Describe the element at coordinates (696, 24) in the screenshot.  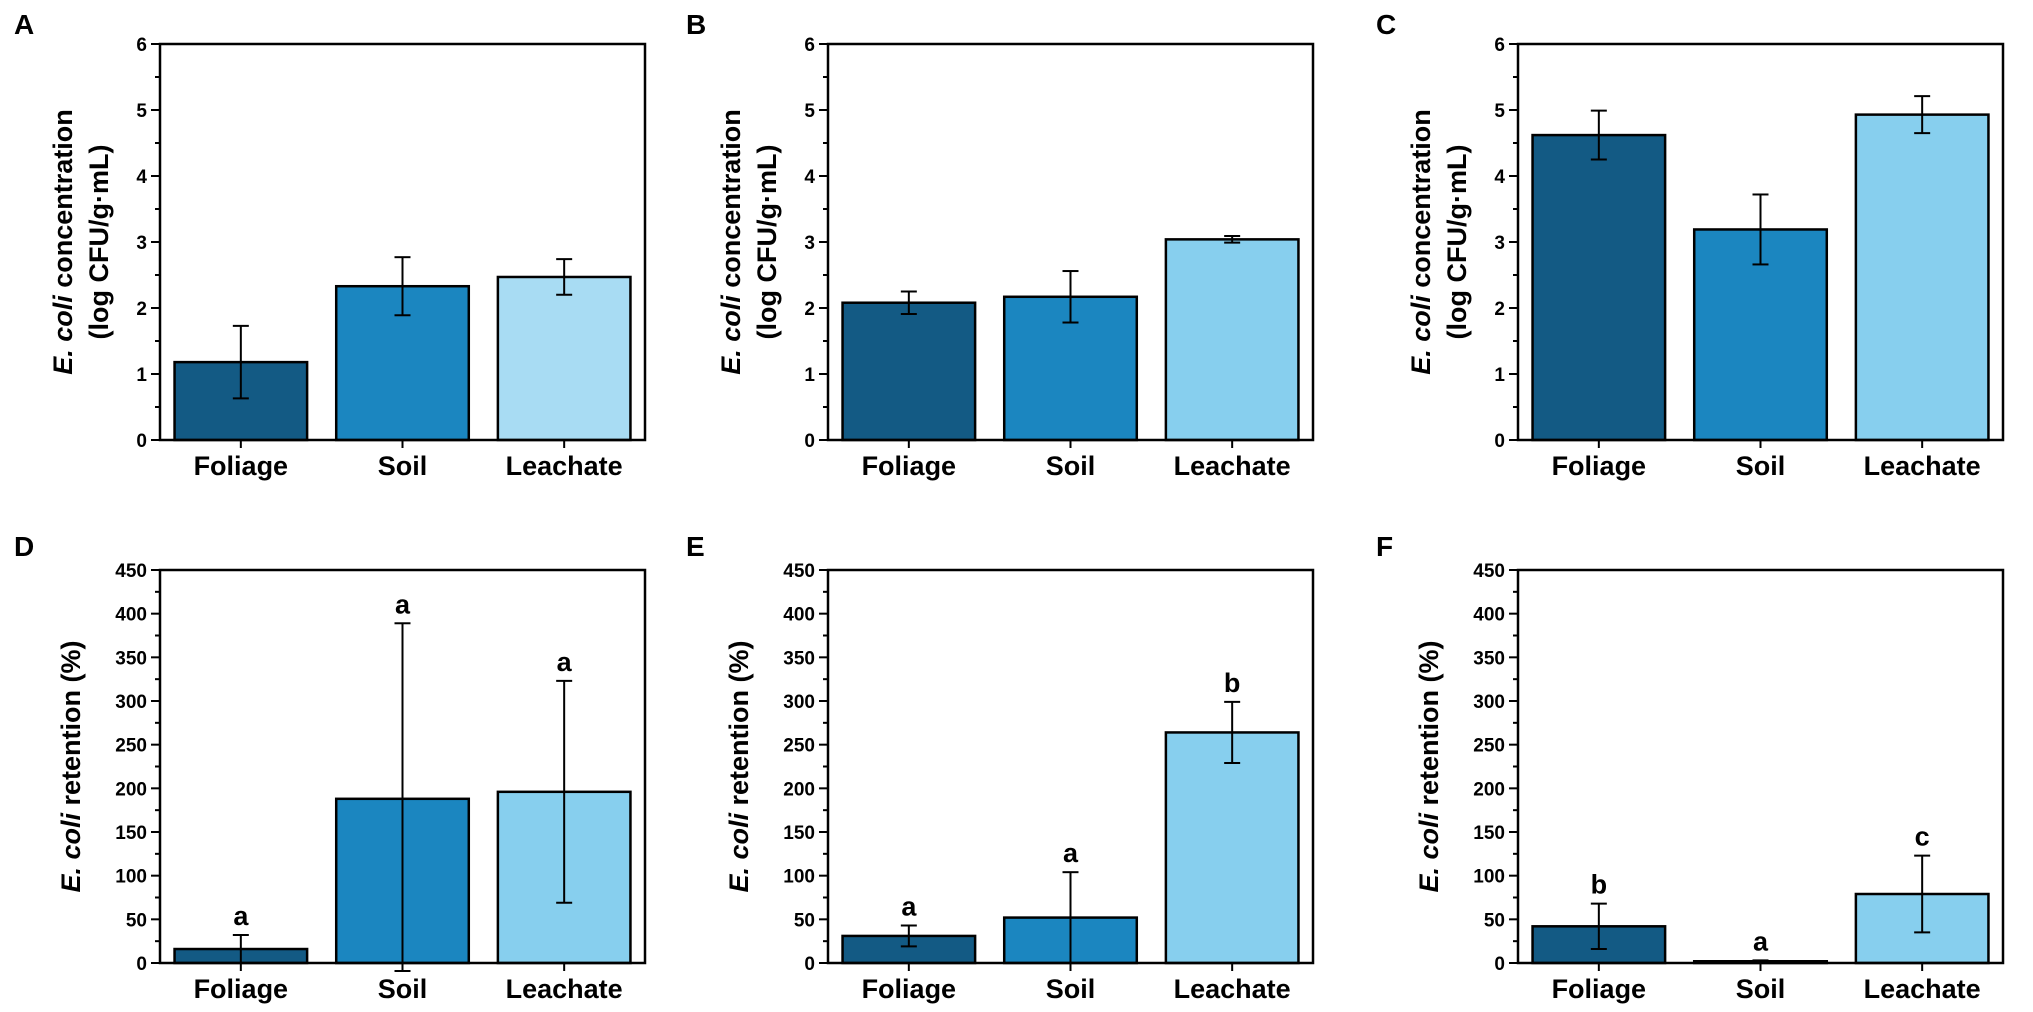
I see `panel-letter: B` at that location.